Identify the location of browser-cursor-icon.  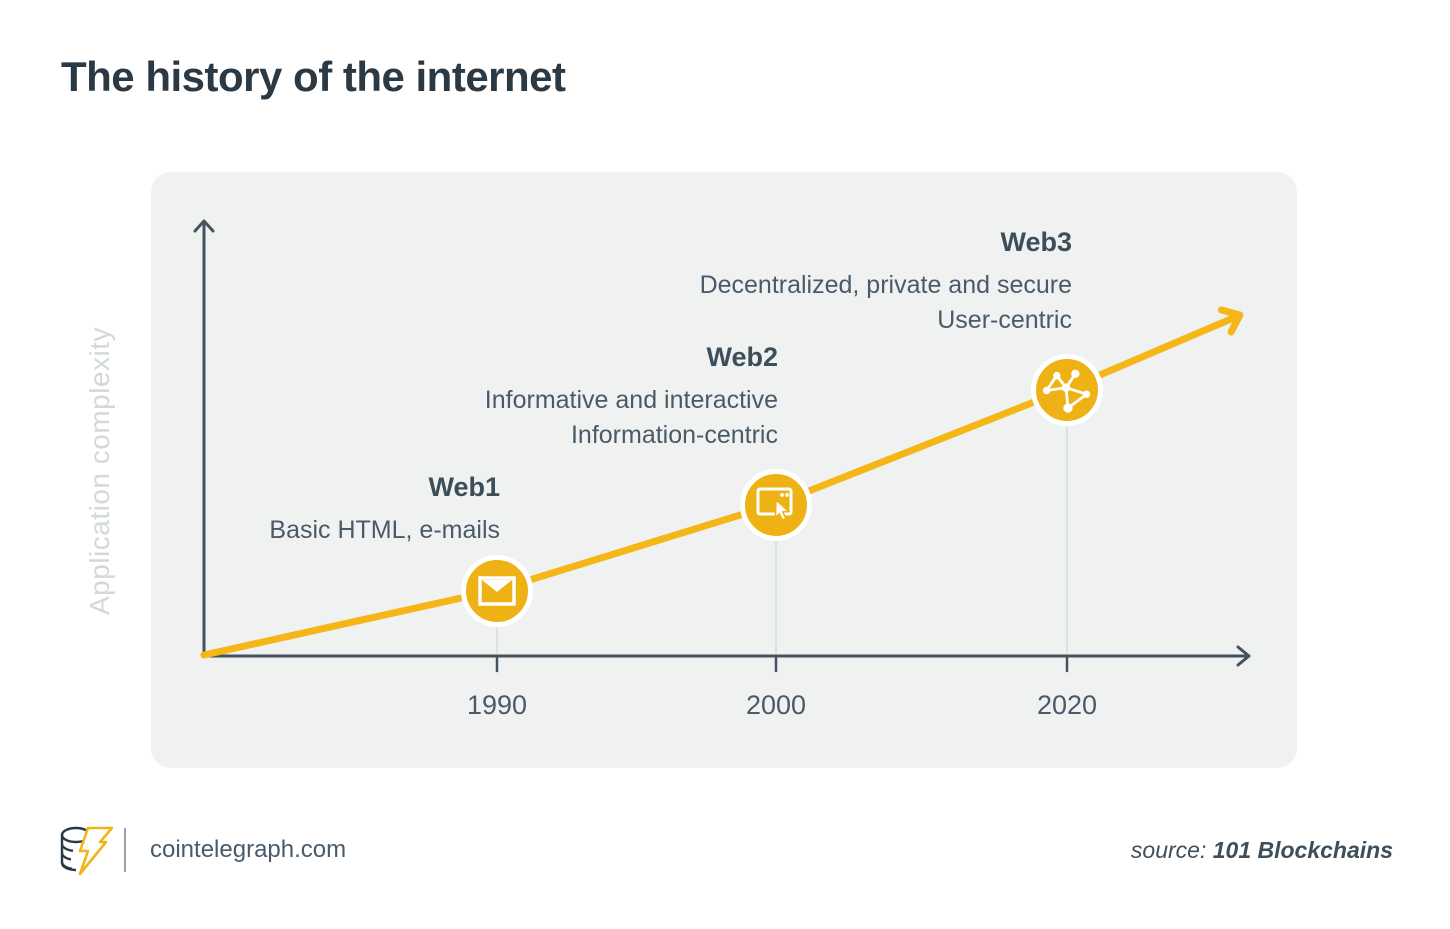
(774, 504).